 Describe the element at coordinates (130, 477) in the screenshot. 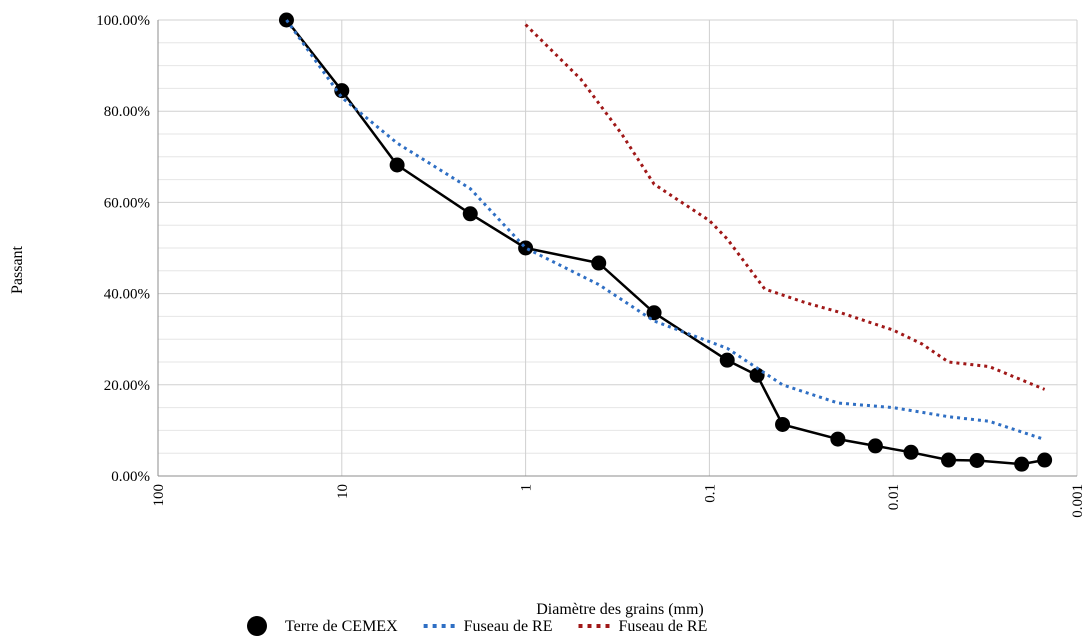

I see `y-tick-label: 0.00%` at that location.